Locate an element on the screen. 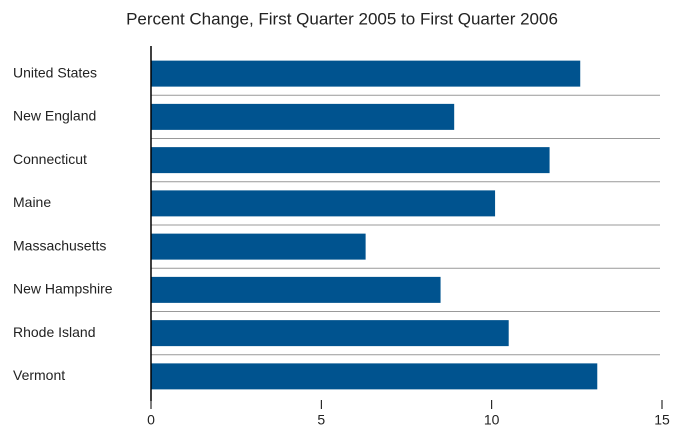 This screenshot has width=684, height=432. x-tick-label: 10 is located at coordinates (492, 420).